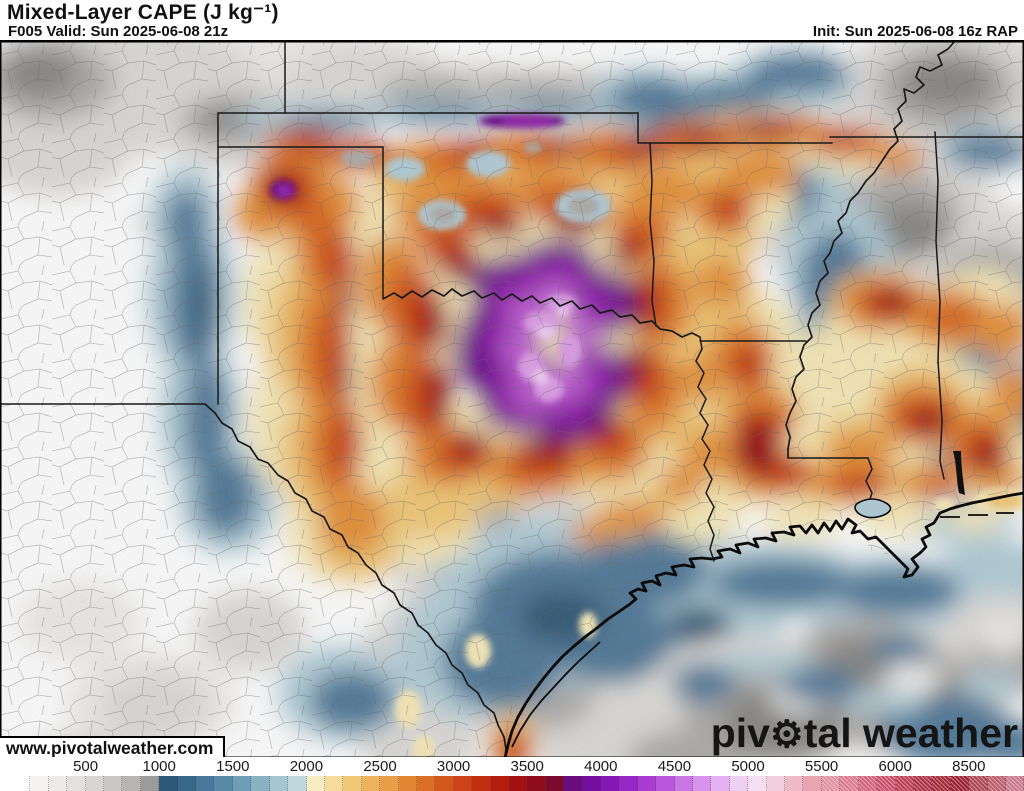 The height and width of the screenshot is (791, 1024). Describe the element at coordinates (748, 766) in the screenshot. I see `colorbar-tick-label: 5000` at that location.